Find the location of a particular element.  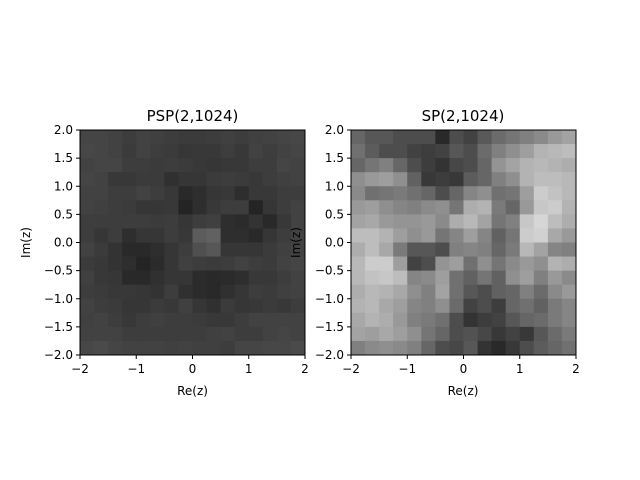

x-tick-label: 1 is located at coordinates (249, 369).